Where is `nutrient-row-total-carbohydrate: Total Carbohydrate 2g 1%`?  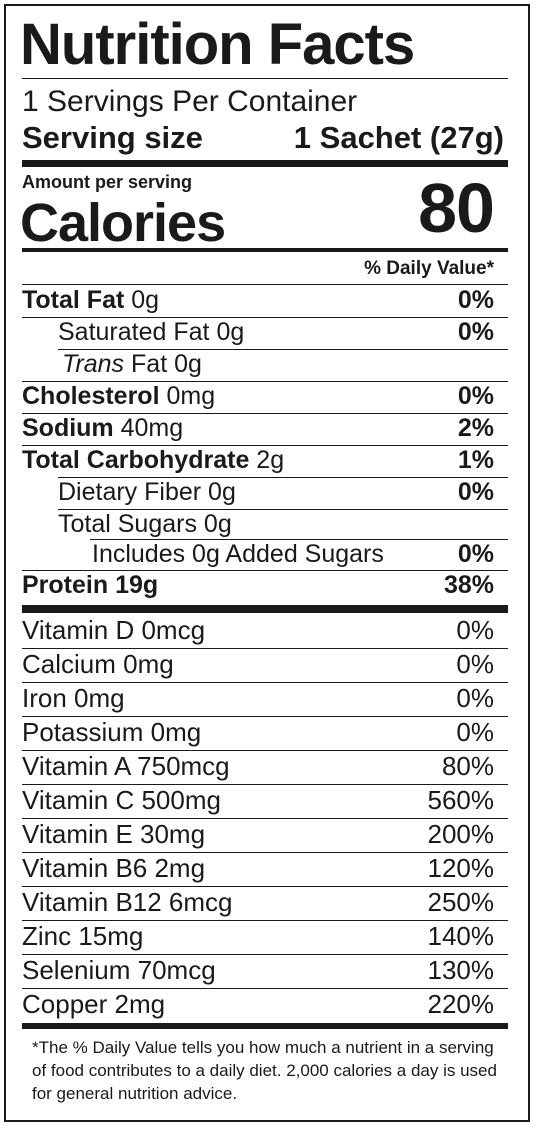
nutrient-row-total-carbohydrate: Total Carbohydrate 2g 1% is located at coordinates (258, 460).